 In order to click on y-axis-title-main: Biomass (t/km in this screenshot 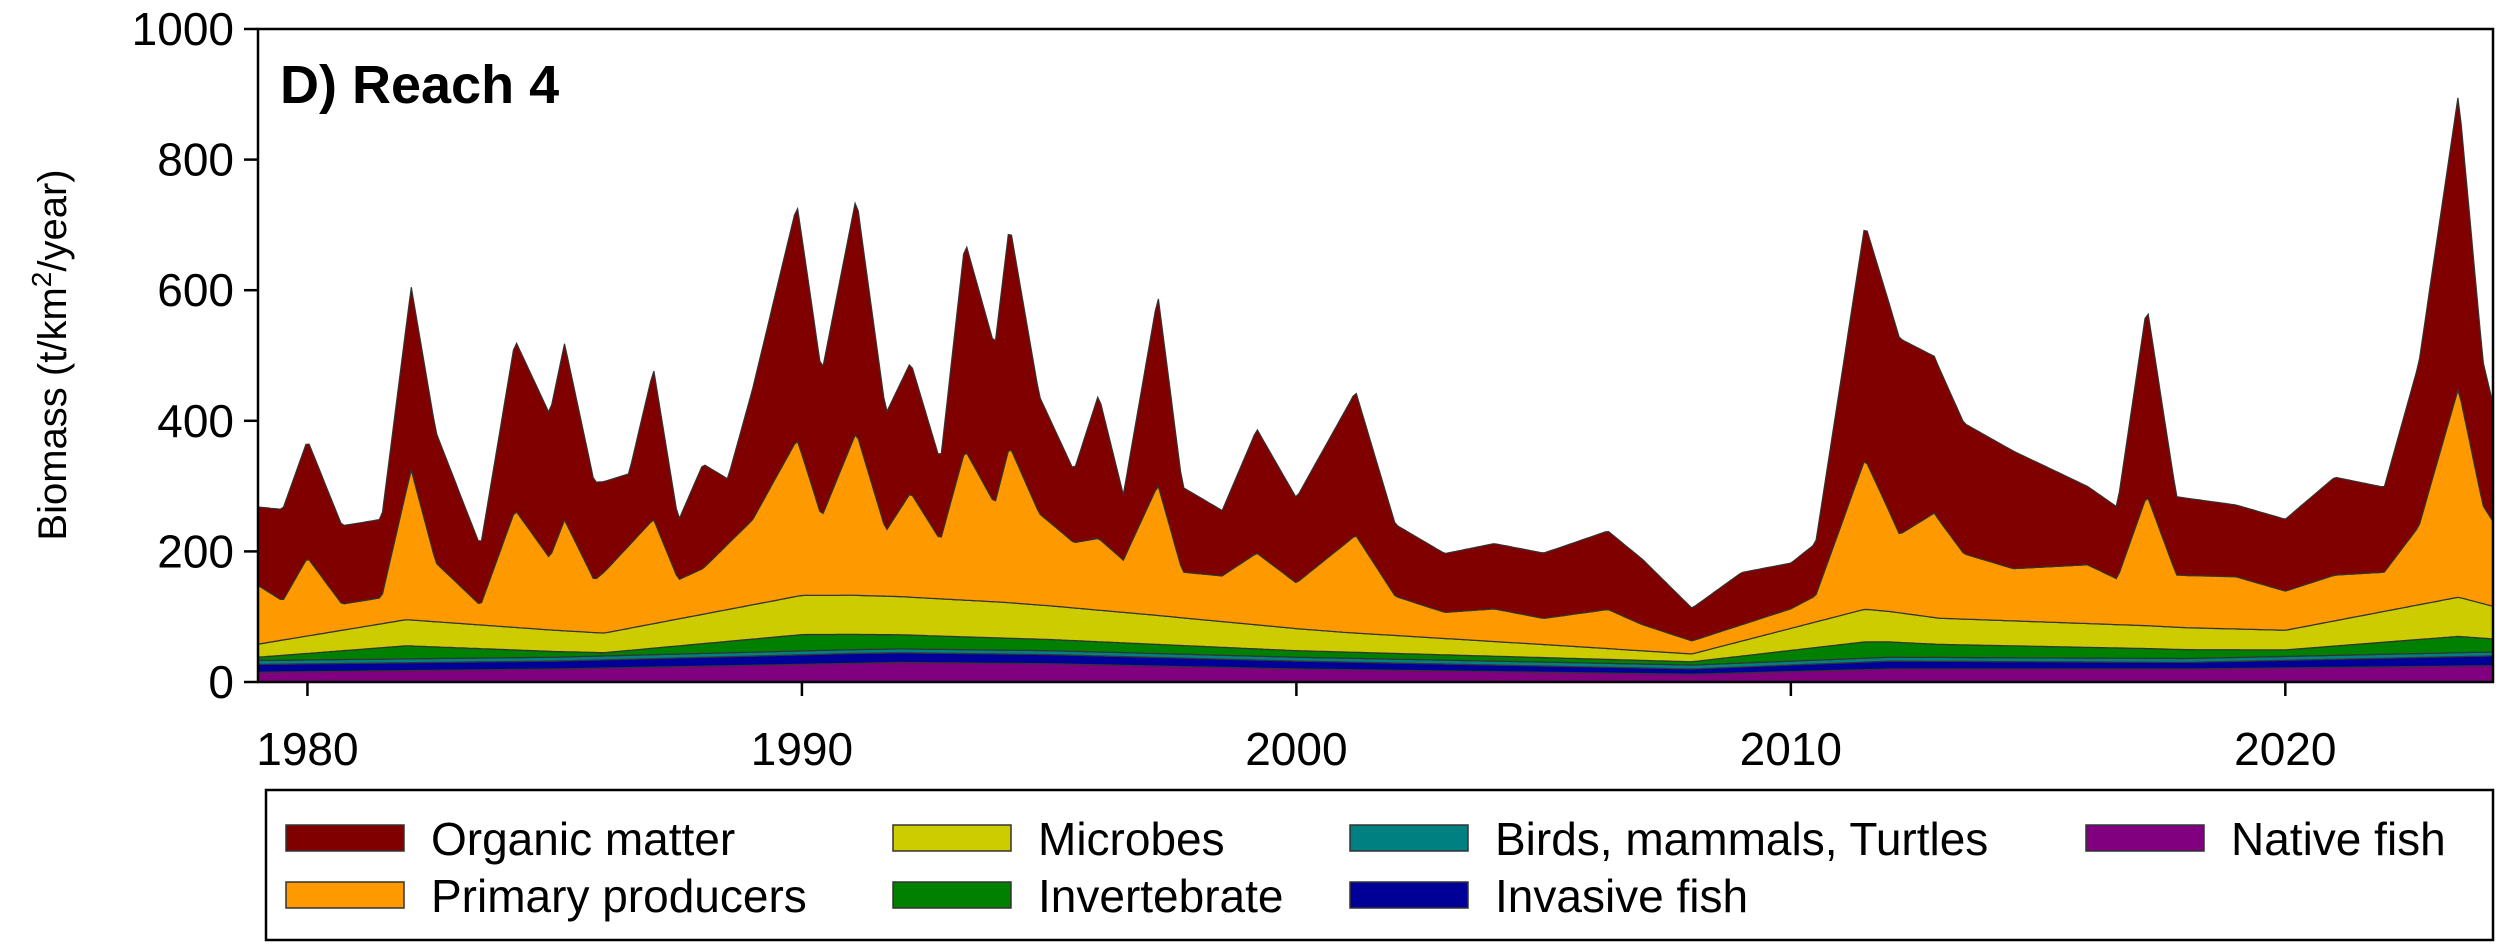, I will do `click(53, 413)`.